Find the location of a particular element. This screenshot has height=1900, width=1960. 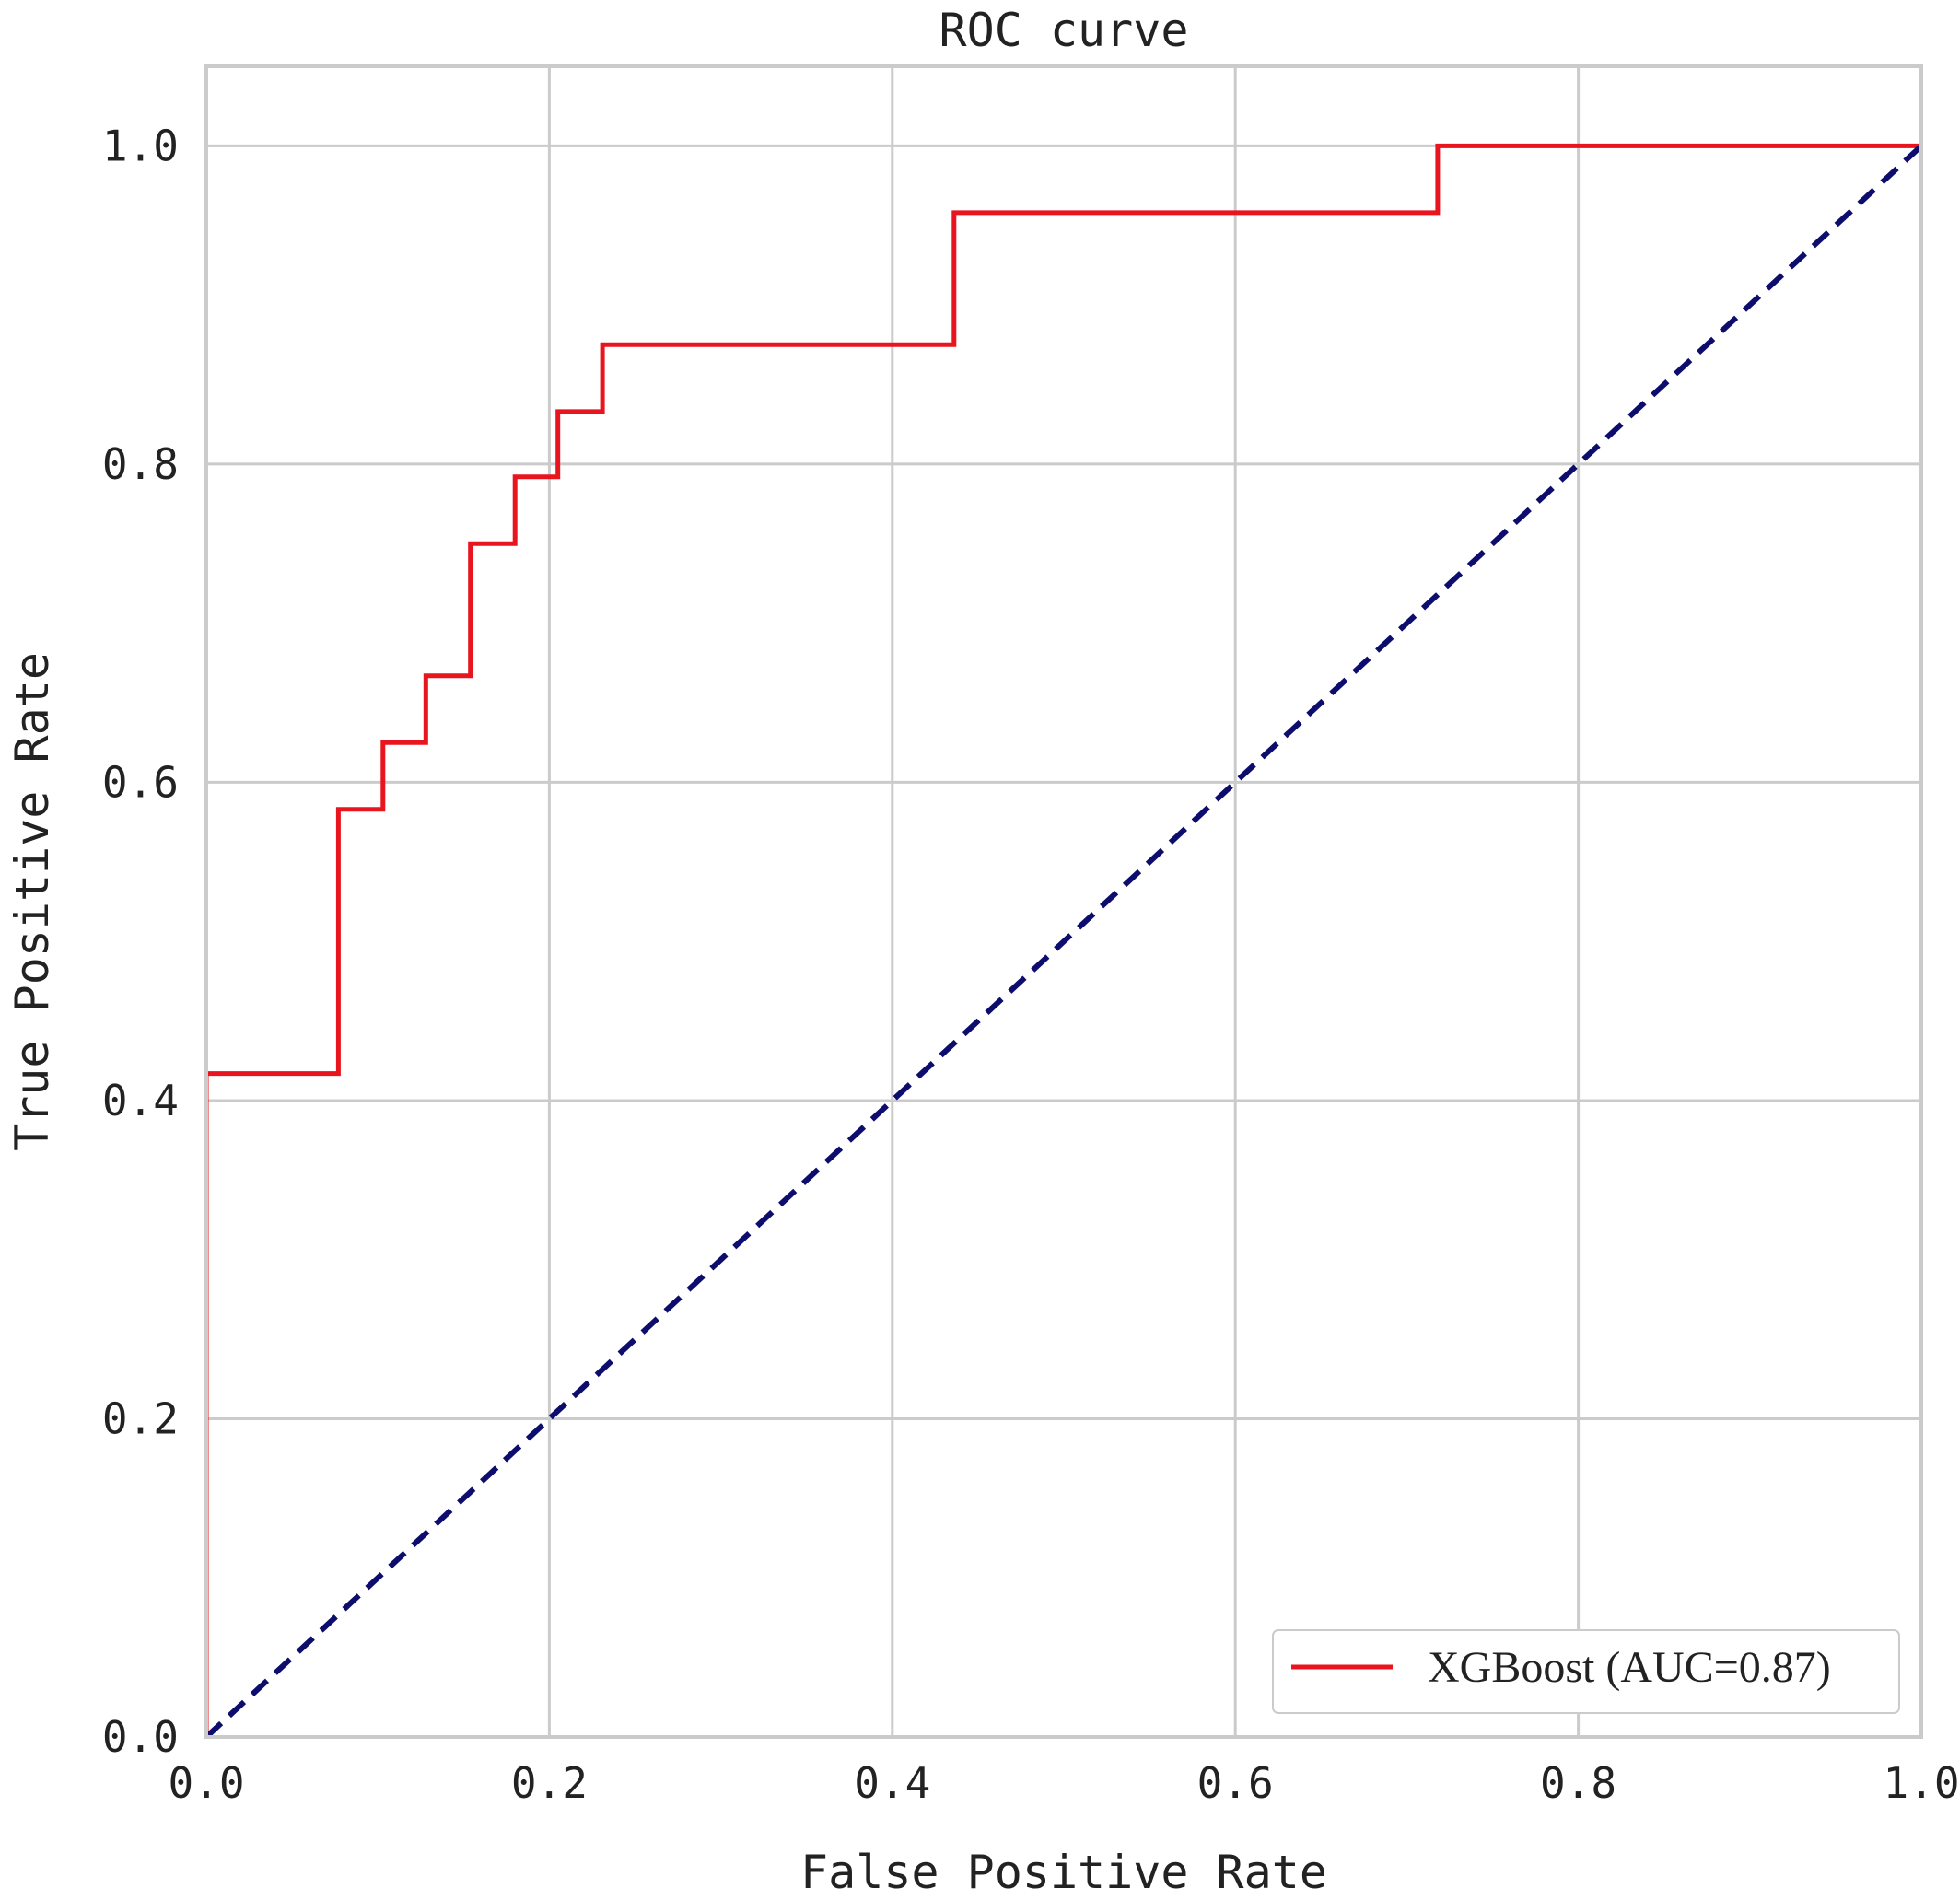

legend: XGBoost (AUC=0.87) is located at coordinates (1586, 1671).